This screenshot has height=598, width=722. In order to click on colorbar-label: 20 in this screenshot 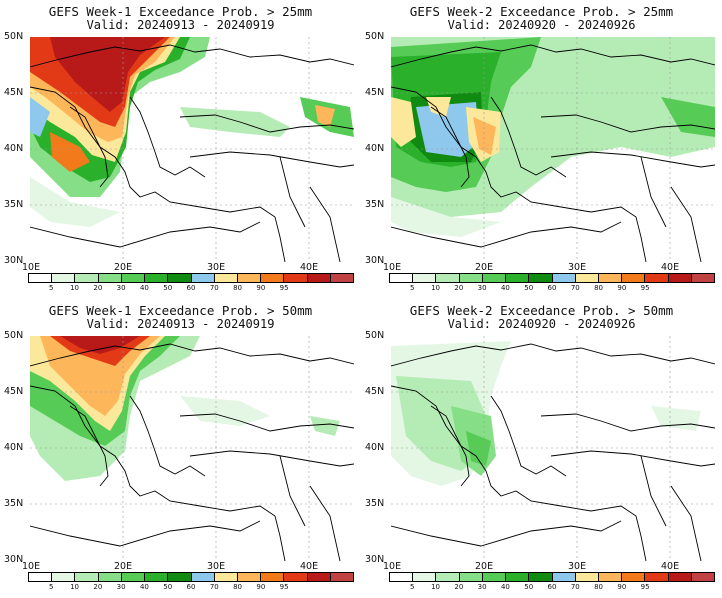, I will do `click(459, 288)`.